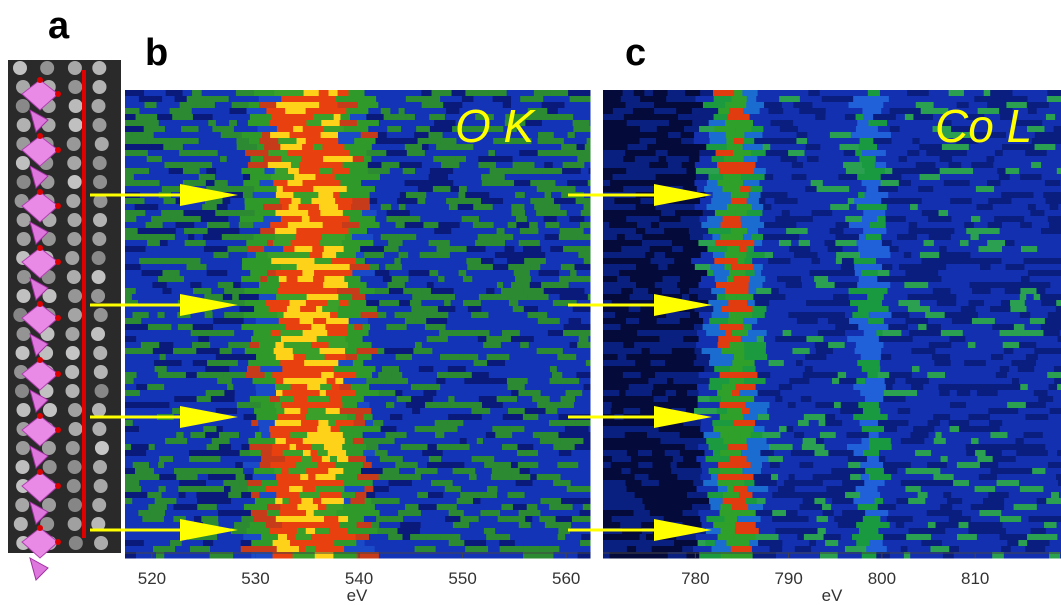 Image resolution: width=1061 pixels, height=605 pixels. I want to click on atom-column, so click(47, 68).